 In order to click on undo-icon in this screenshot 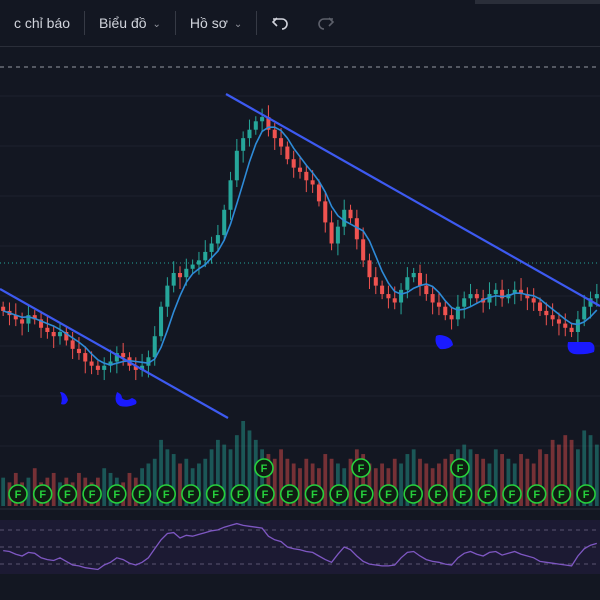, I will do `click(280, 23)`.